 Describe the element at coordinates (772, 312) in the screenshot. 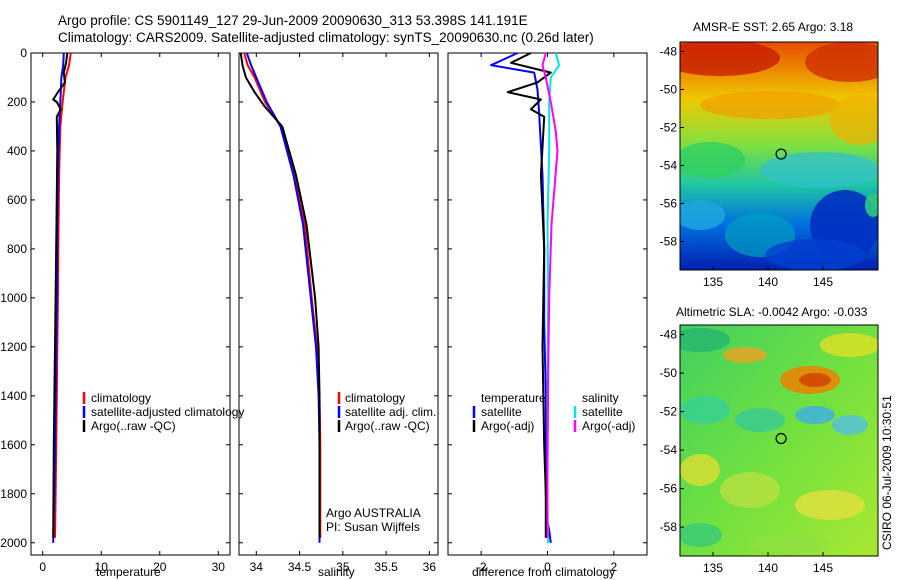

I see `sla-map-title: Altimetric SLA: -0.0042 Argo: -0.033` at that location.